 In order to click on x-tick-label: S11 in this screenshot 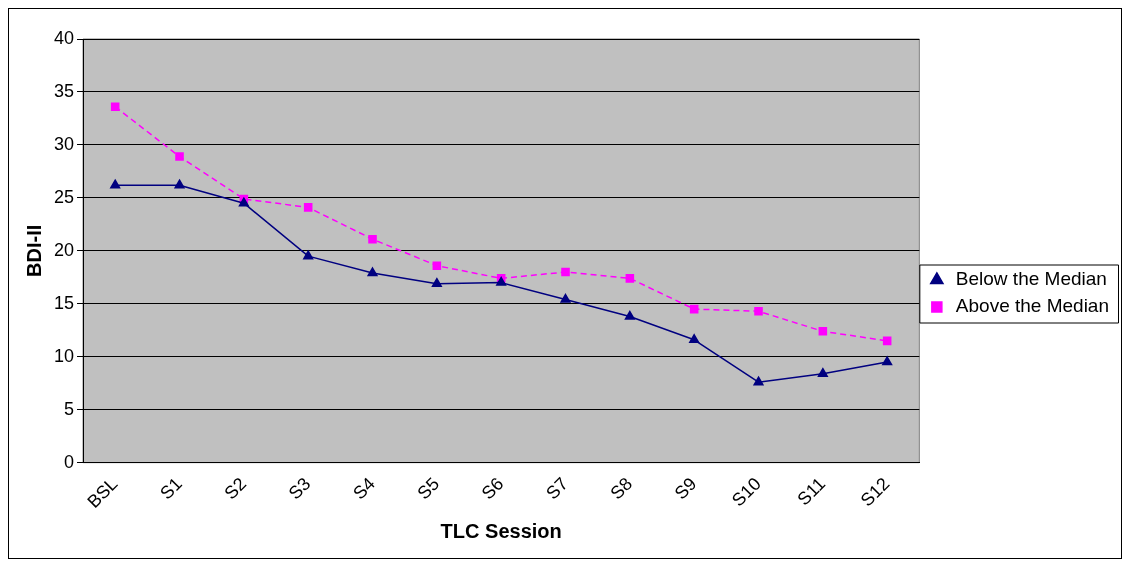, I will do `click(811, 491)`.